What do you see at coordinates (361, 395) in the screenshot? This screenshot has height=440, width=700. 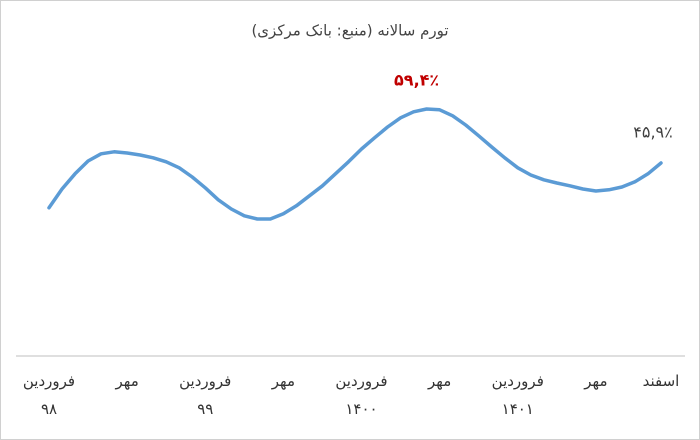 I see `x-tick-label: فروردین ۱۴۰۰` at bounding box center [361, 395].